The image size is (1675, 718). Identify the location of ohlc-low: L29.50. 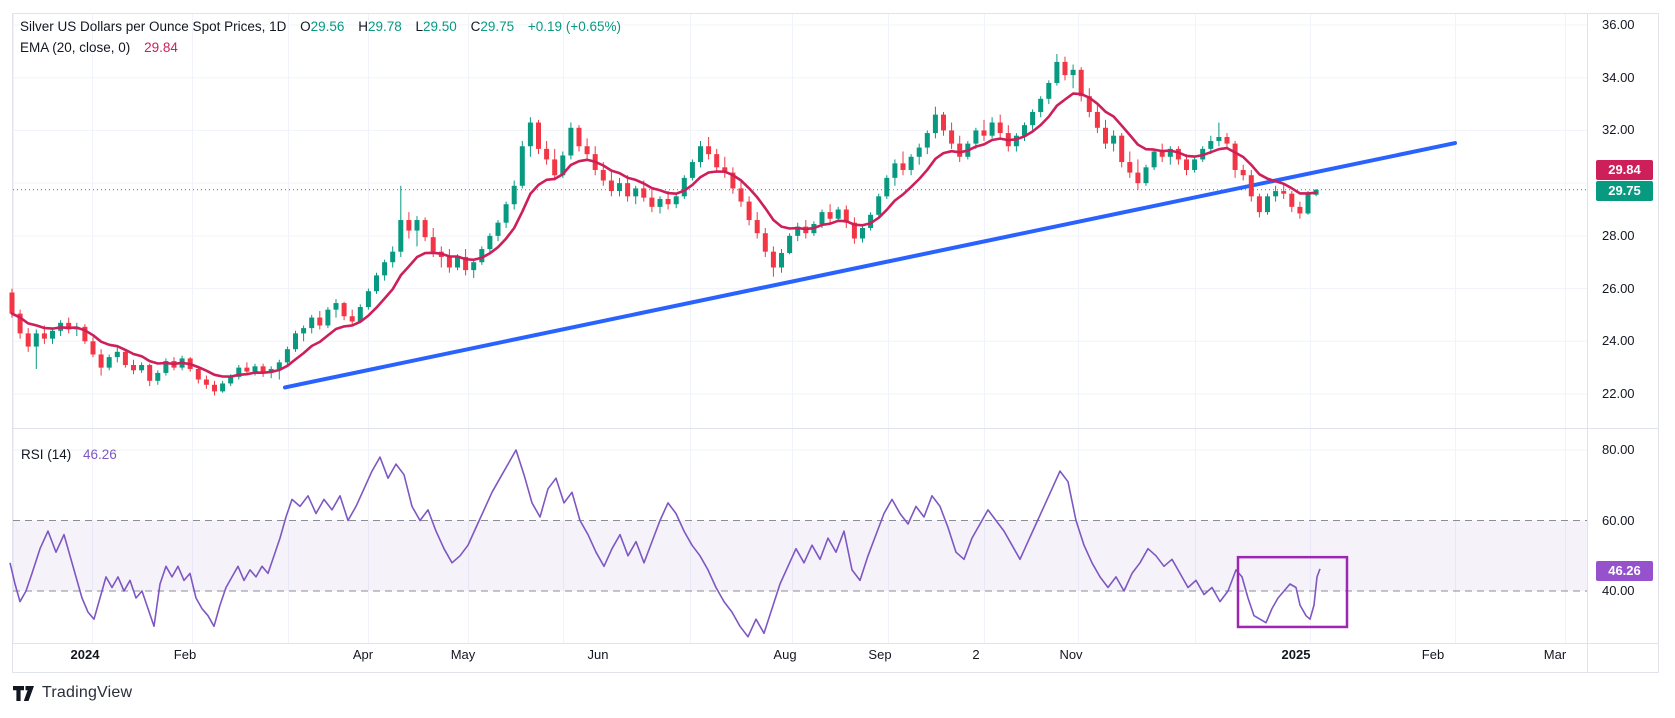
(436, 26).